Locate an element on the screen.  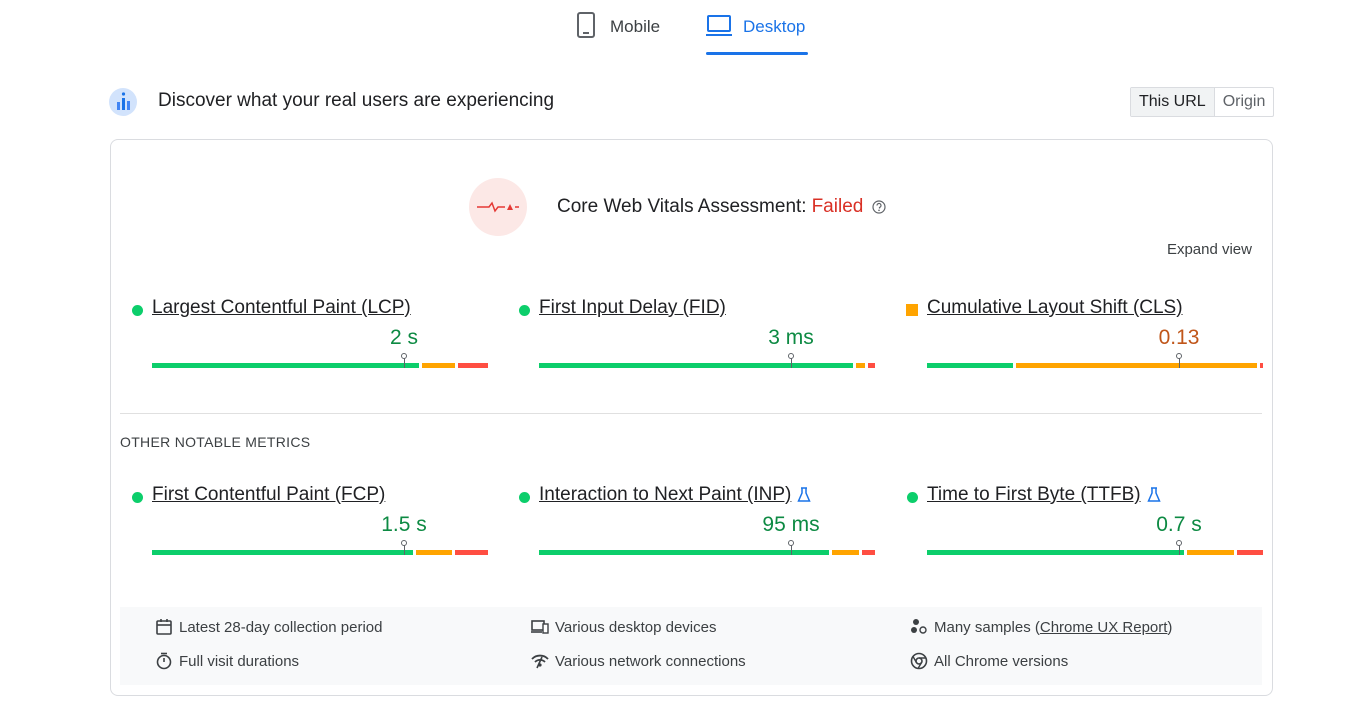
field-data-icon is located at coordinates (123, 102).